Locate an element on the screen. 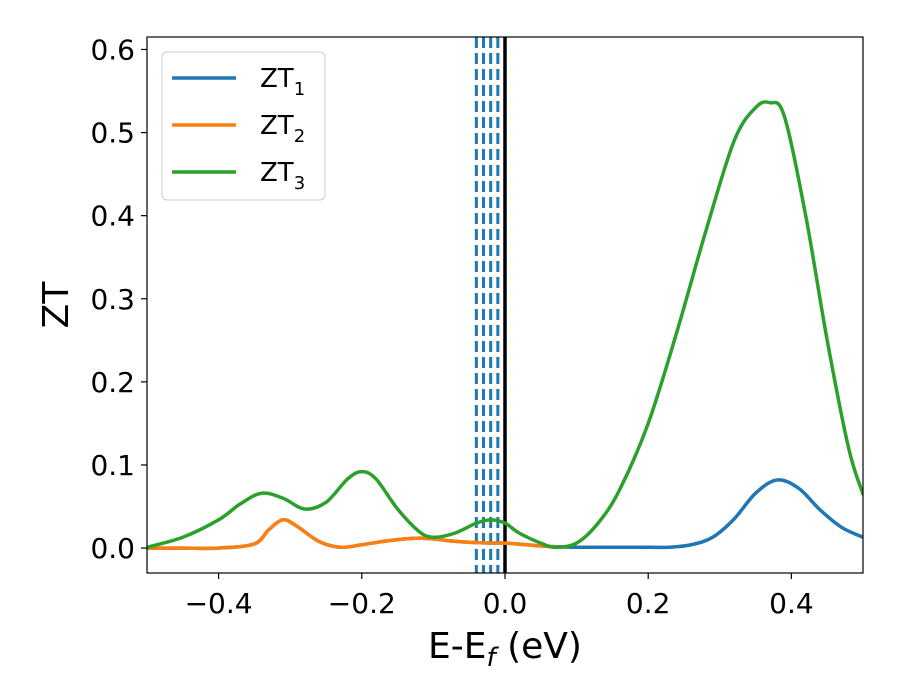 The image size is (900, 700). x-tick-label-3: 0.2 is located at coordinates (648, 603).